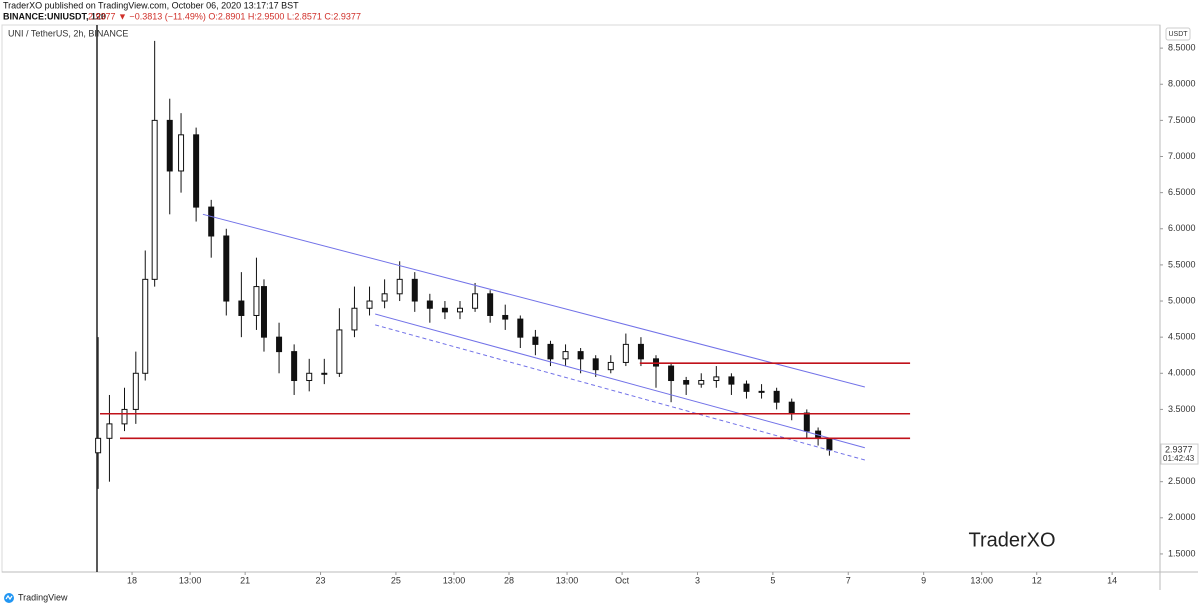 This screenshot has width=1200, height=606. Describe the element at coordinates (68, 33) in the screenshot. I see `chart-title: UNI / TetherUS, 2h, BINANCE` at that location.